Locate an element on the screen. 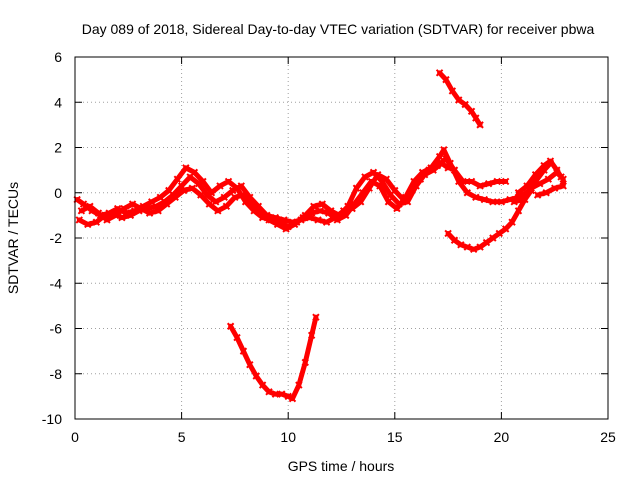 The width and height of the screenshot is (640, 480). y-tick-label: 4 is located at coordinates (58, 102).